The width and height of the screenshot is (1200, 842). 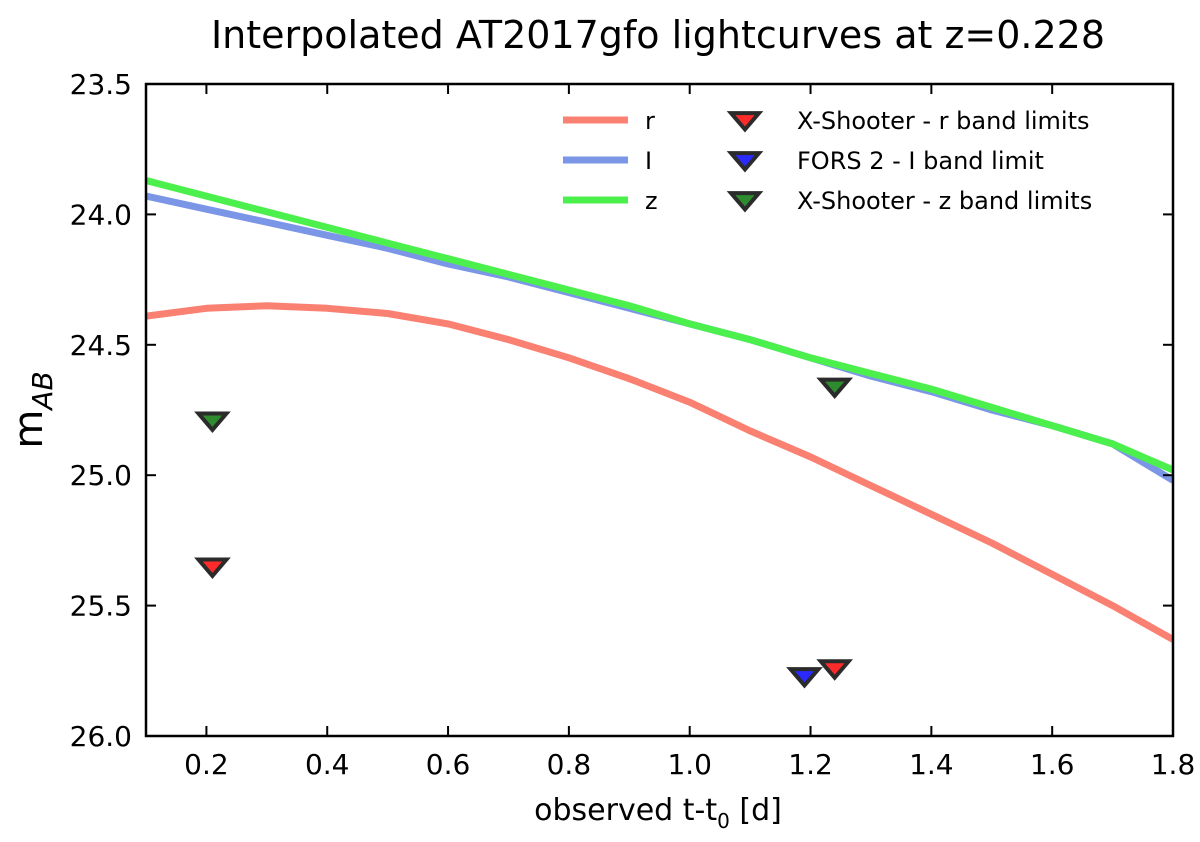 What do you see at coordinates (810, 764) in the screenshot?
I see `x-tick-label-5: 1.2` at bounding box center [810, 764].